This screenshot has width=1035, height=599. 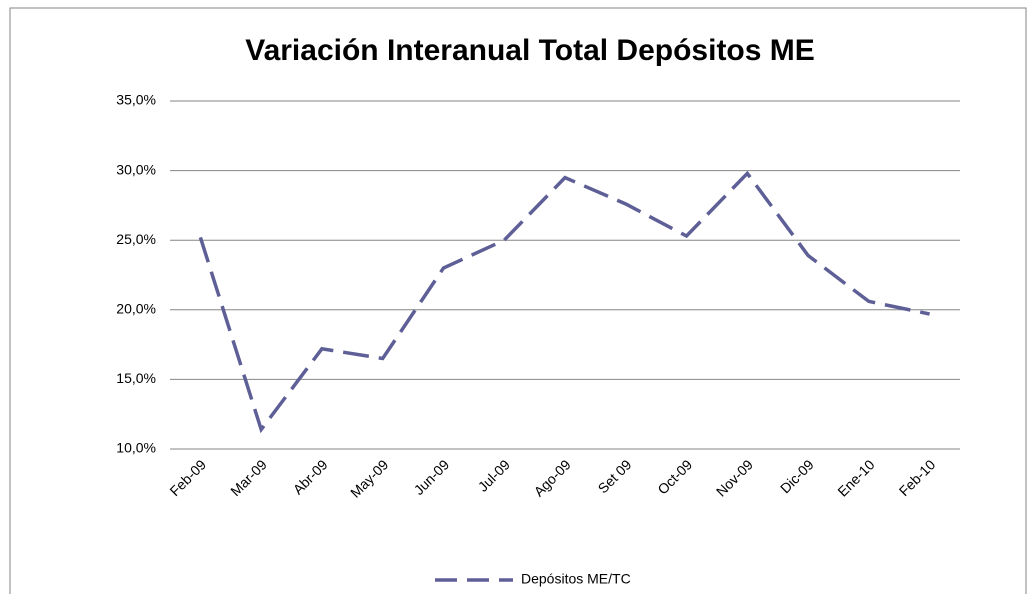 What do you see at coordinates (576, 579) in the screenshot?
I see `legend-label: Depósitos ME/TC` at bounding box center [576, 579].